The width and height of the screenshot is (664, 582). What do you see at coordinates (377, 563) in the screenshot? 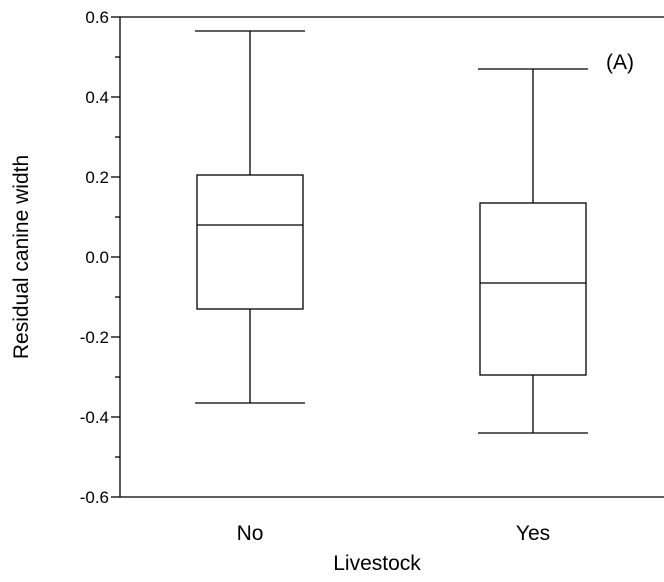
I see `x-axis-title: Livestock` at bounding box center [377, 563].